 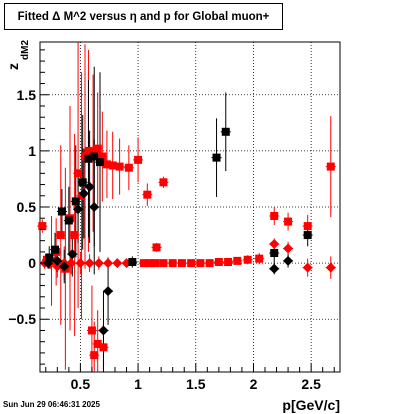 What do you see at coordinates (138, 384) in the screenshot?
I see `x-tick-label: 1` at bounding box center [138, 384].